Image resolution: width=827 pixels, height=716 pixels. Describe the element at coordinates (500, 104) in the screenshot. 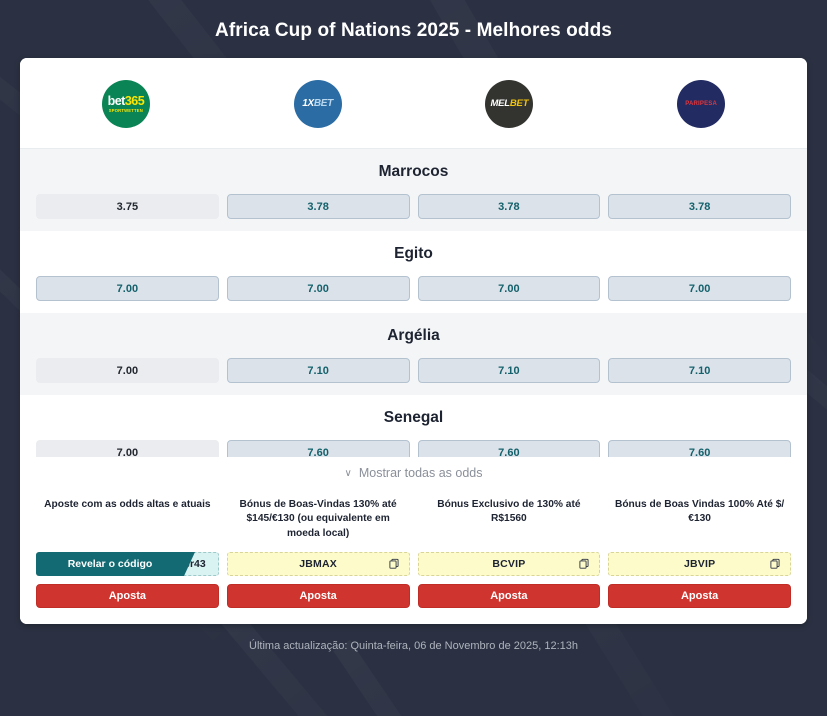

I see `logo-word-primary: MEL` at that location.